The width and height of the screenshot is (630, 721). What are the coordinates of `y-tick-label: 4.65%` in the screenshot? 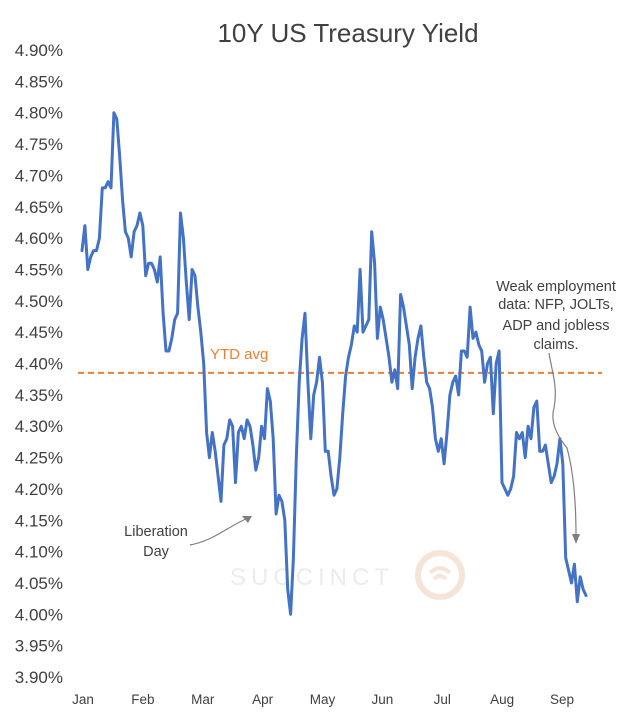 It's located at (39, 207).